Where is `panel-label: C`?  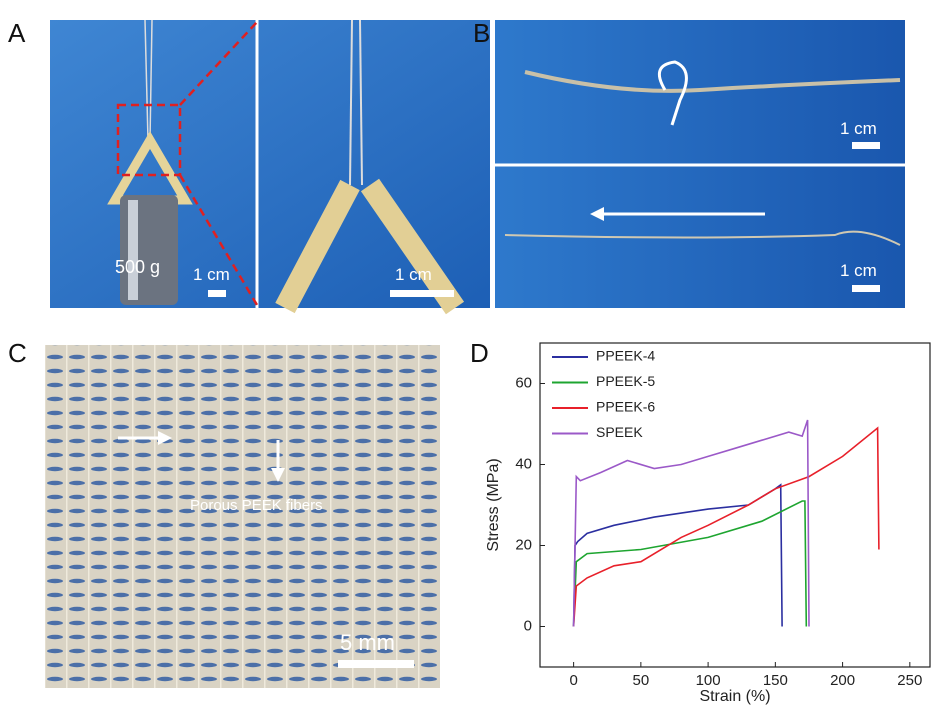
panel-label: C is located at coordinates (17, 353).